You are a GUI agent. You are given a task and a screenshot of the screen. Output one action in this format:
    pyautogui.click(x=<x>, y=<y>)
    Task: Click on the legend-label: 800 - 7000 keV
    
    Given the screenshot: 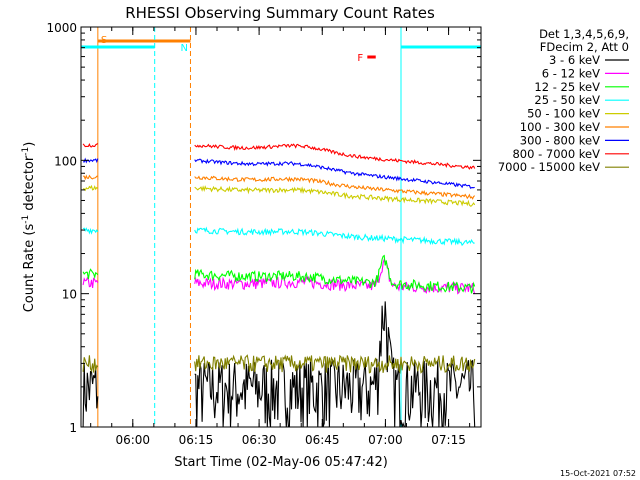 What is the action you would take?
    pyautogui.click(x=556, y=154)
    